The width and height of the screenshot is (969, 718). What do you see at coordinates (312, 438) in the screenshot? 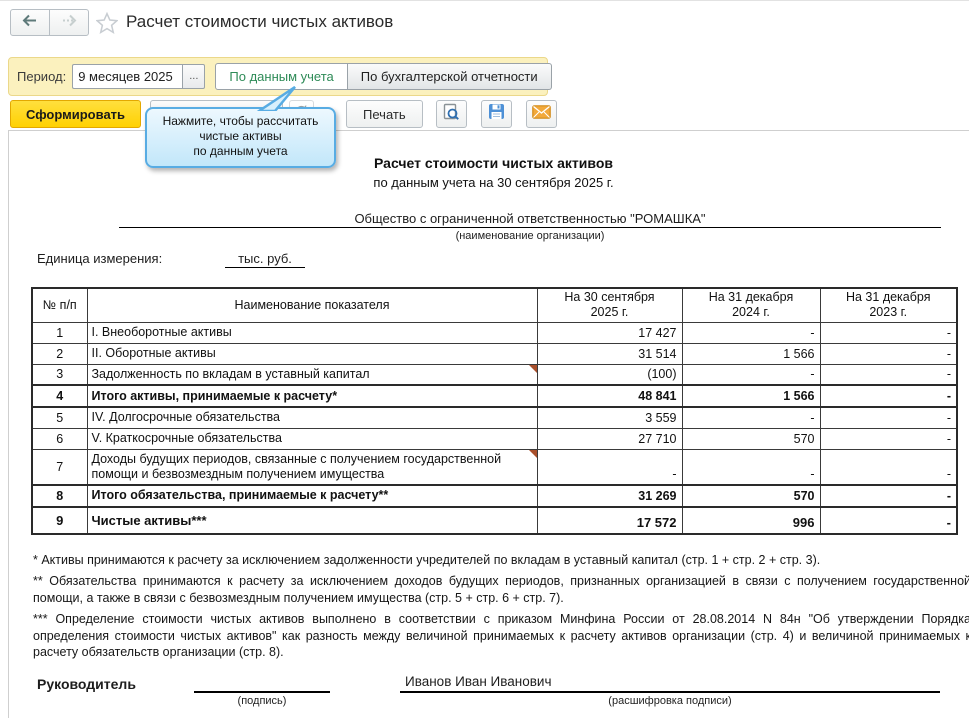
I see `indicator-name-cell: V. Краткосрочные обязательства` at bounding box center [312, 438].